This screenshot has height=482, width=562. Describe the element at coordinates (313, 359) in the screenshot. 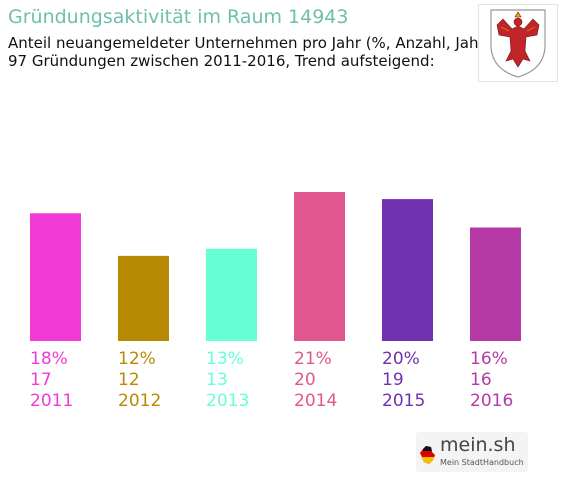

I see `percent-label-2014: 21%` at that location.